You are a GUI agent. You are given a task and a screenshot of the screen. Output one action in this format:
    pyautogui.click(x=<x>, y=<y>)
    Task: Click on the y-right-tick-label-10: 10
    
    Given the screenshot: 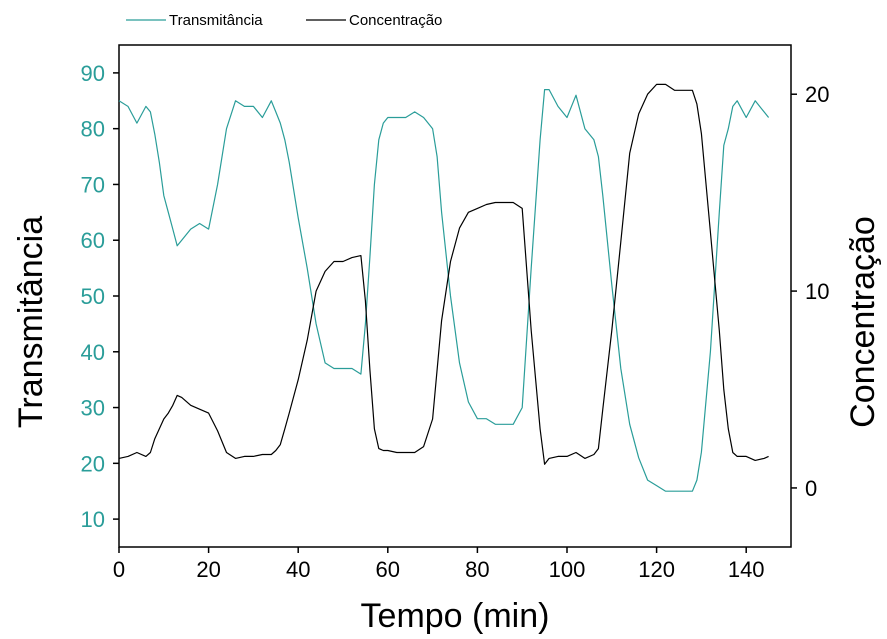 What is the action you would take?
    pyautogui.click(x=817, y=291)
    